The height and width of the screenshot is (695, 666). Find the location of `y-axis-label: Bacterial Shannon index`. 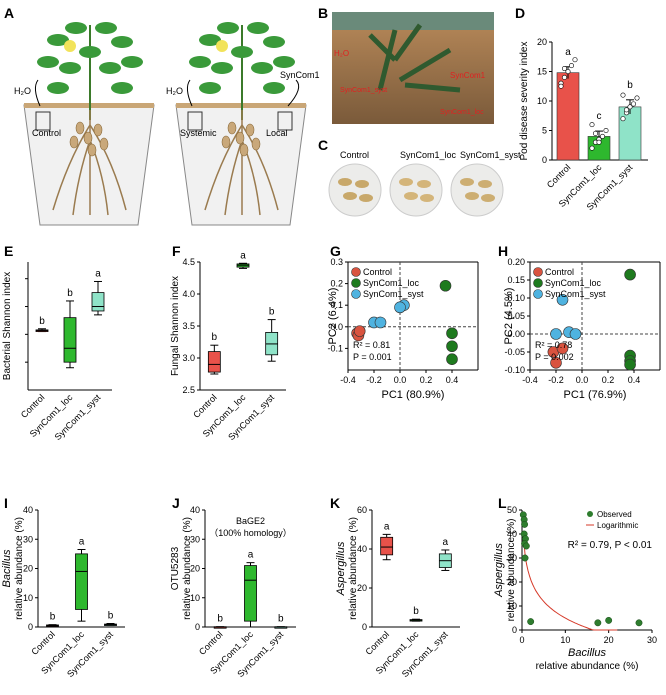

y-axis-label: Bacterial Shannon index is located at coordinates (7, 326).